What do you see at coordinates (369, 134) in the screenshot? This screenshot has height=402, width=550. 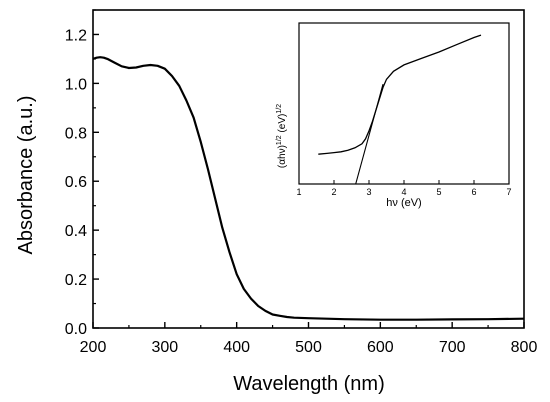 I see `tauc-linear-fit-line` at bounding box center [369, 134].